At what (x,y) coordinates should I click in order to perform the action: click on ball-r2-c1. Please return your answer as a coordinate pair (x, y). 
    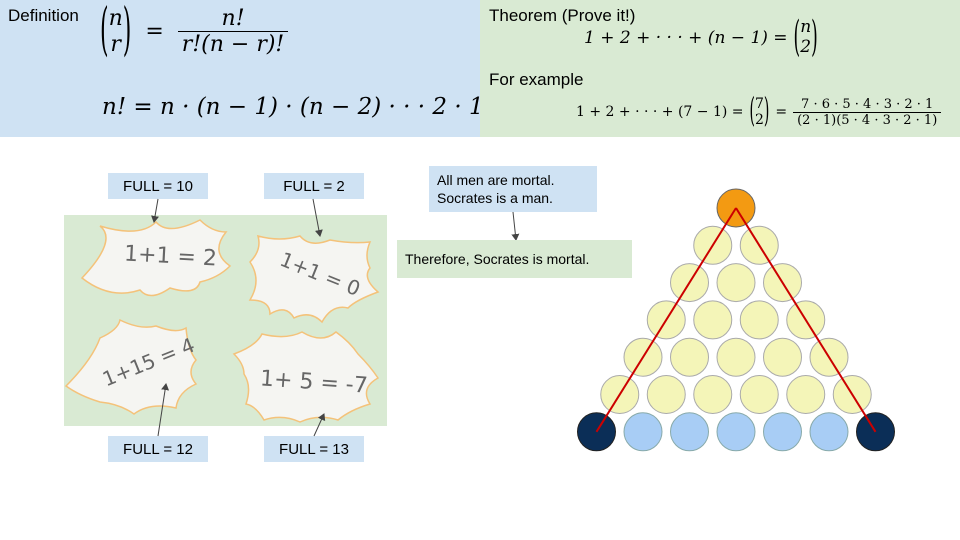
    Looking at the image, I should click on (736, 283).